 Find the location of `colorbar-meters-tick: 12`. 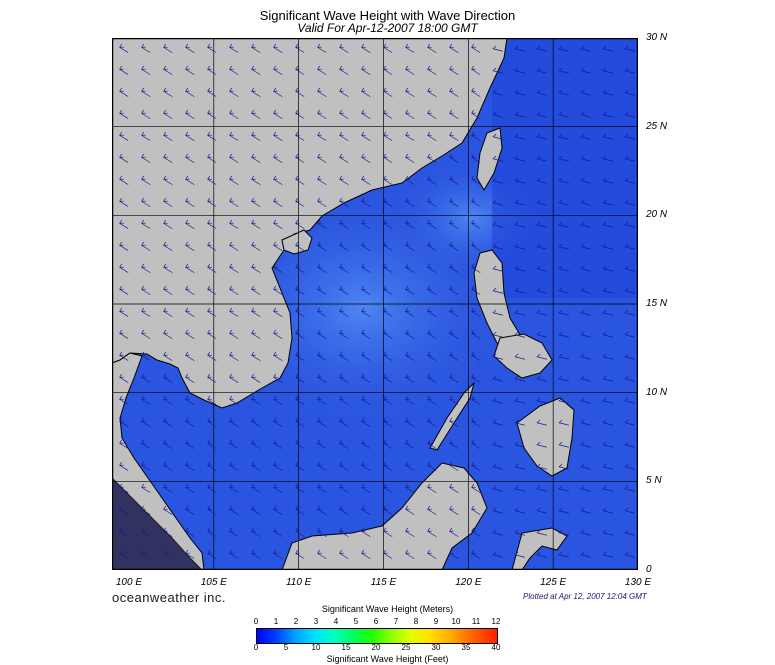

colorbar-meters-tick: 12 is located at coordinates (496, 621).